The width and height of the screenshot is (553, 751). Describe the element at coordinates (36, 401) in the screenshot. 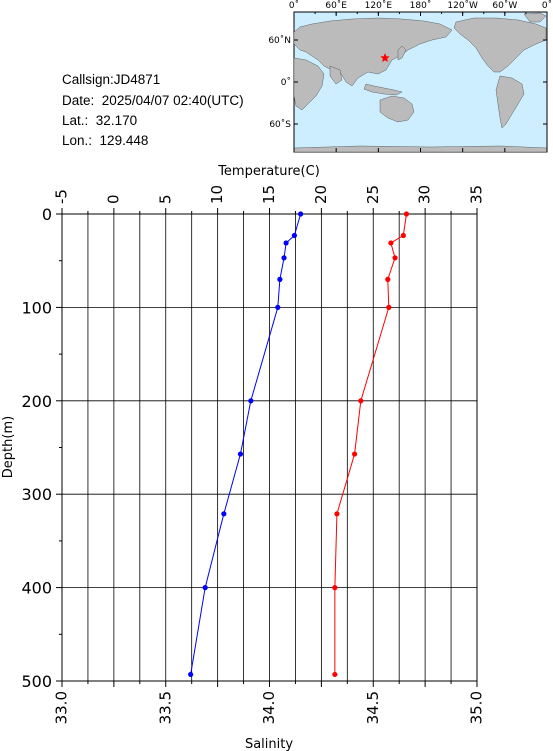

I see `depth-tick-label: 200` at that location.